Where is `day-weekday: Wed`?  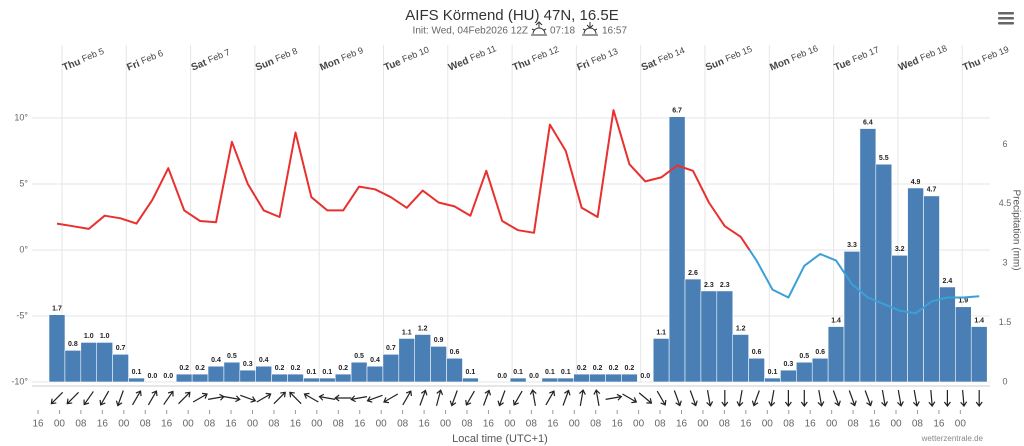
day-weekday: Wed is located at coordinates (909, 64).